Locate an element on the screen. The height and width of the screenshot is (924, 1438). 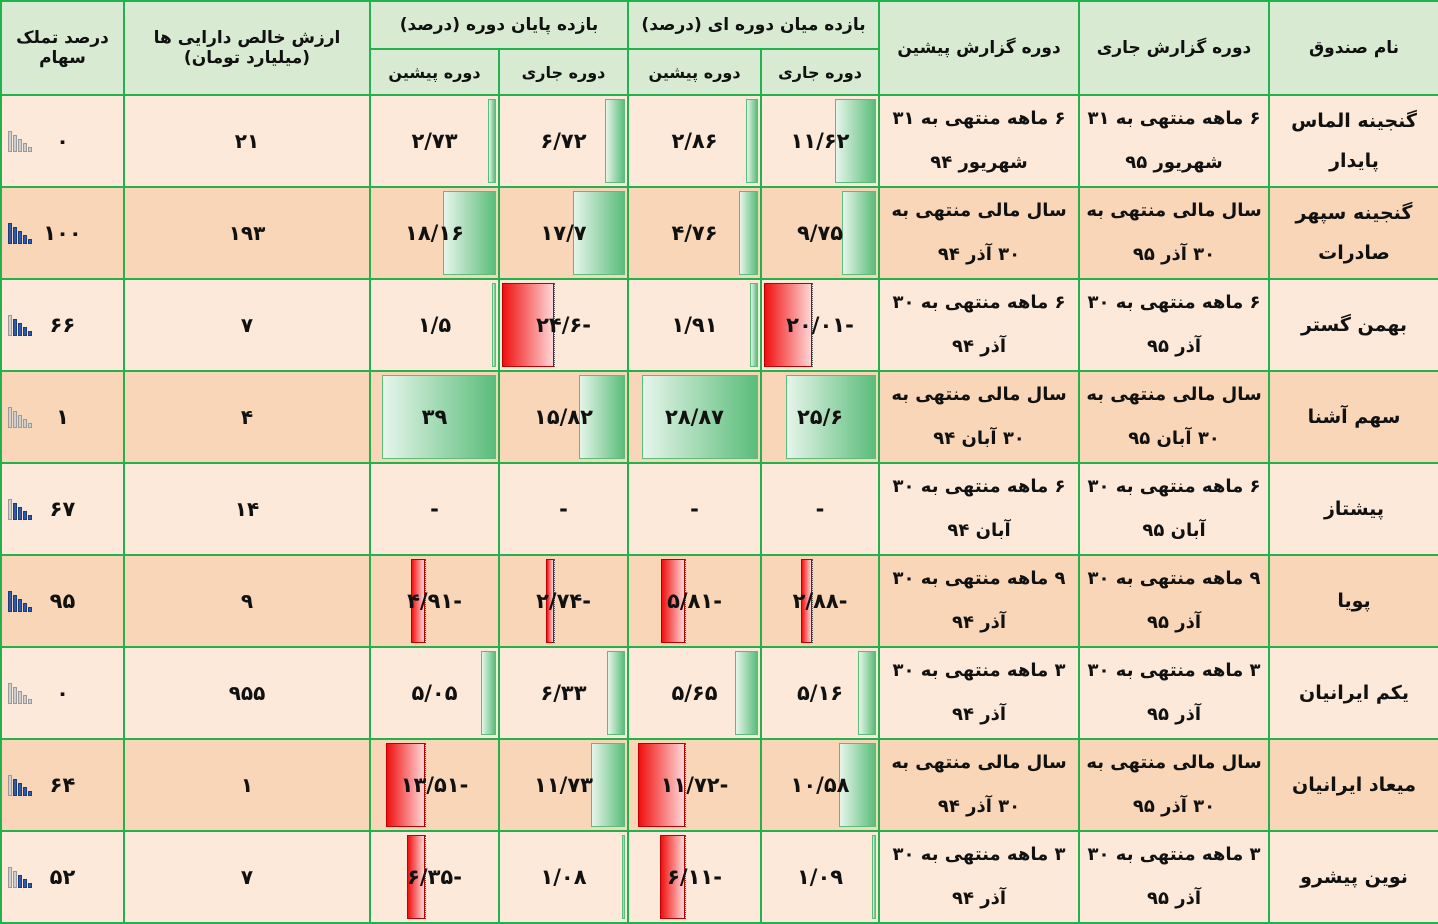
end-prev-return-cell: -۴/۹۱ is located at coordinates (434, 601).